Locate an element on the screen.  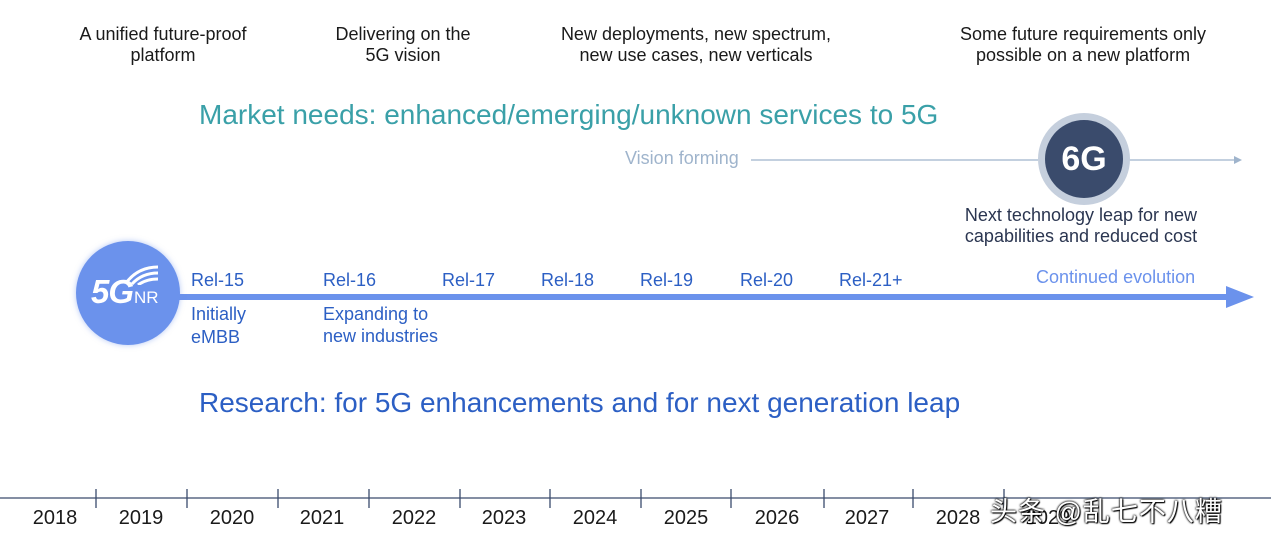
vision-arrow is located at coordinates (996, 160).